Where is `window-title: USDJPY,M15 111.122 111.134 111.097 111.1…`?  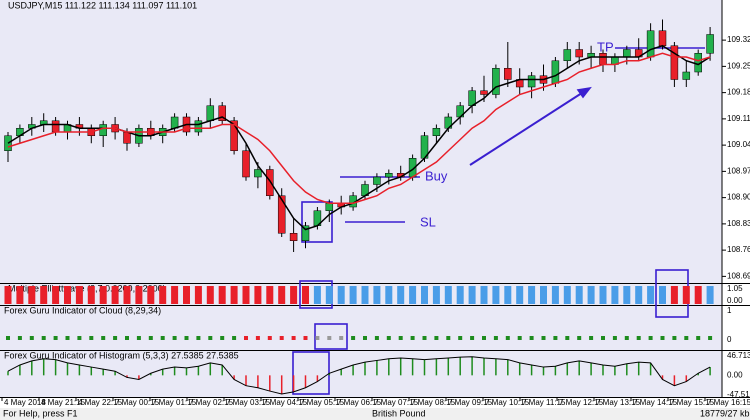 window-title: USDJPY,M15 111.122 111.134 111.097 111.1… is located at coordinates (102, 5).